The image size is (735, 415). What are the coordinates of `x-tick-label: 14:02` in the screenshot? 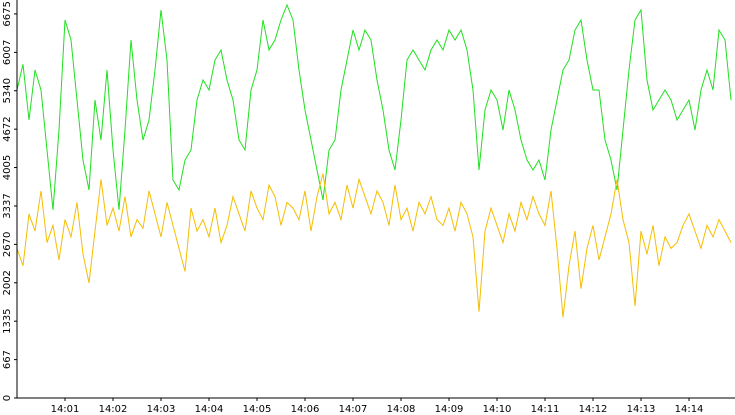 It's located at (113, 409).